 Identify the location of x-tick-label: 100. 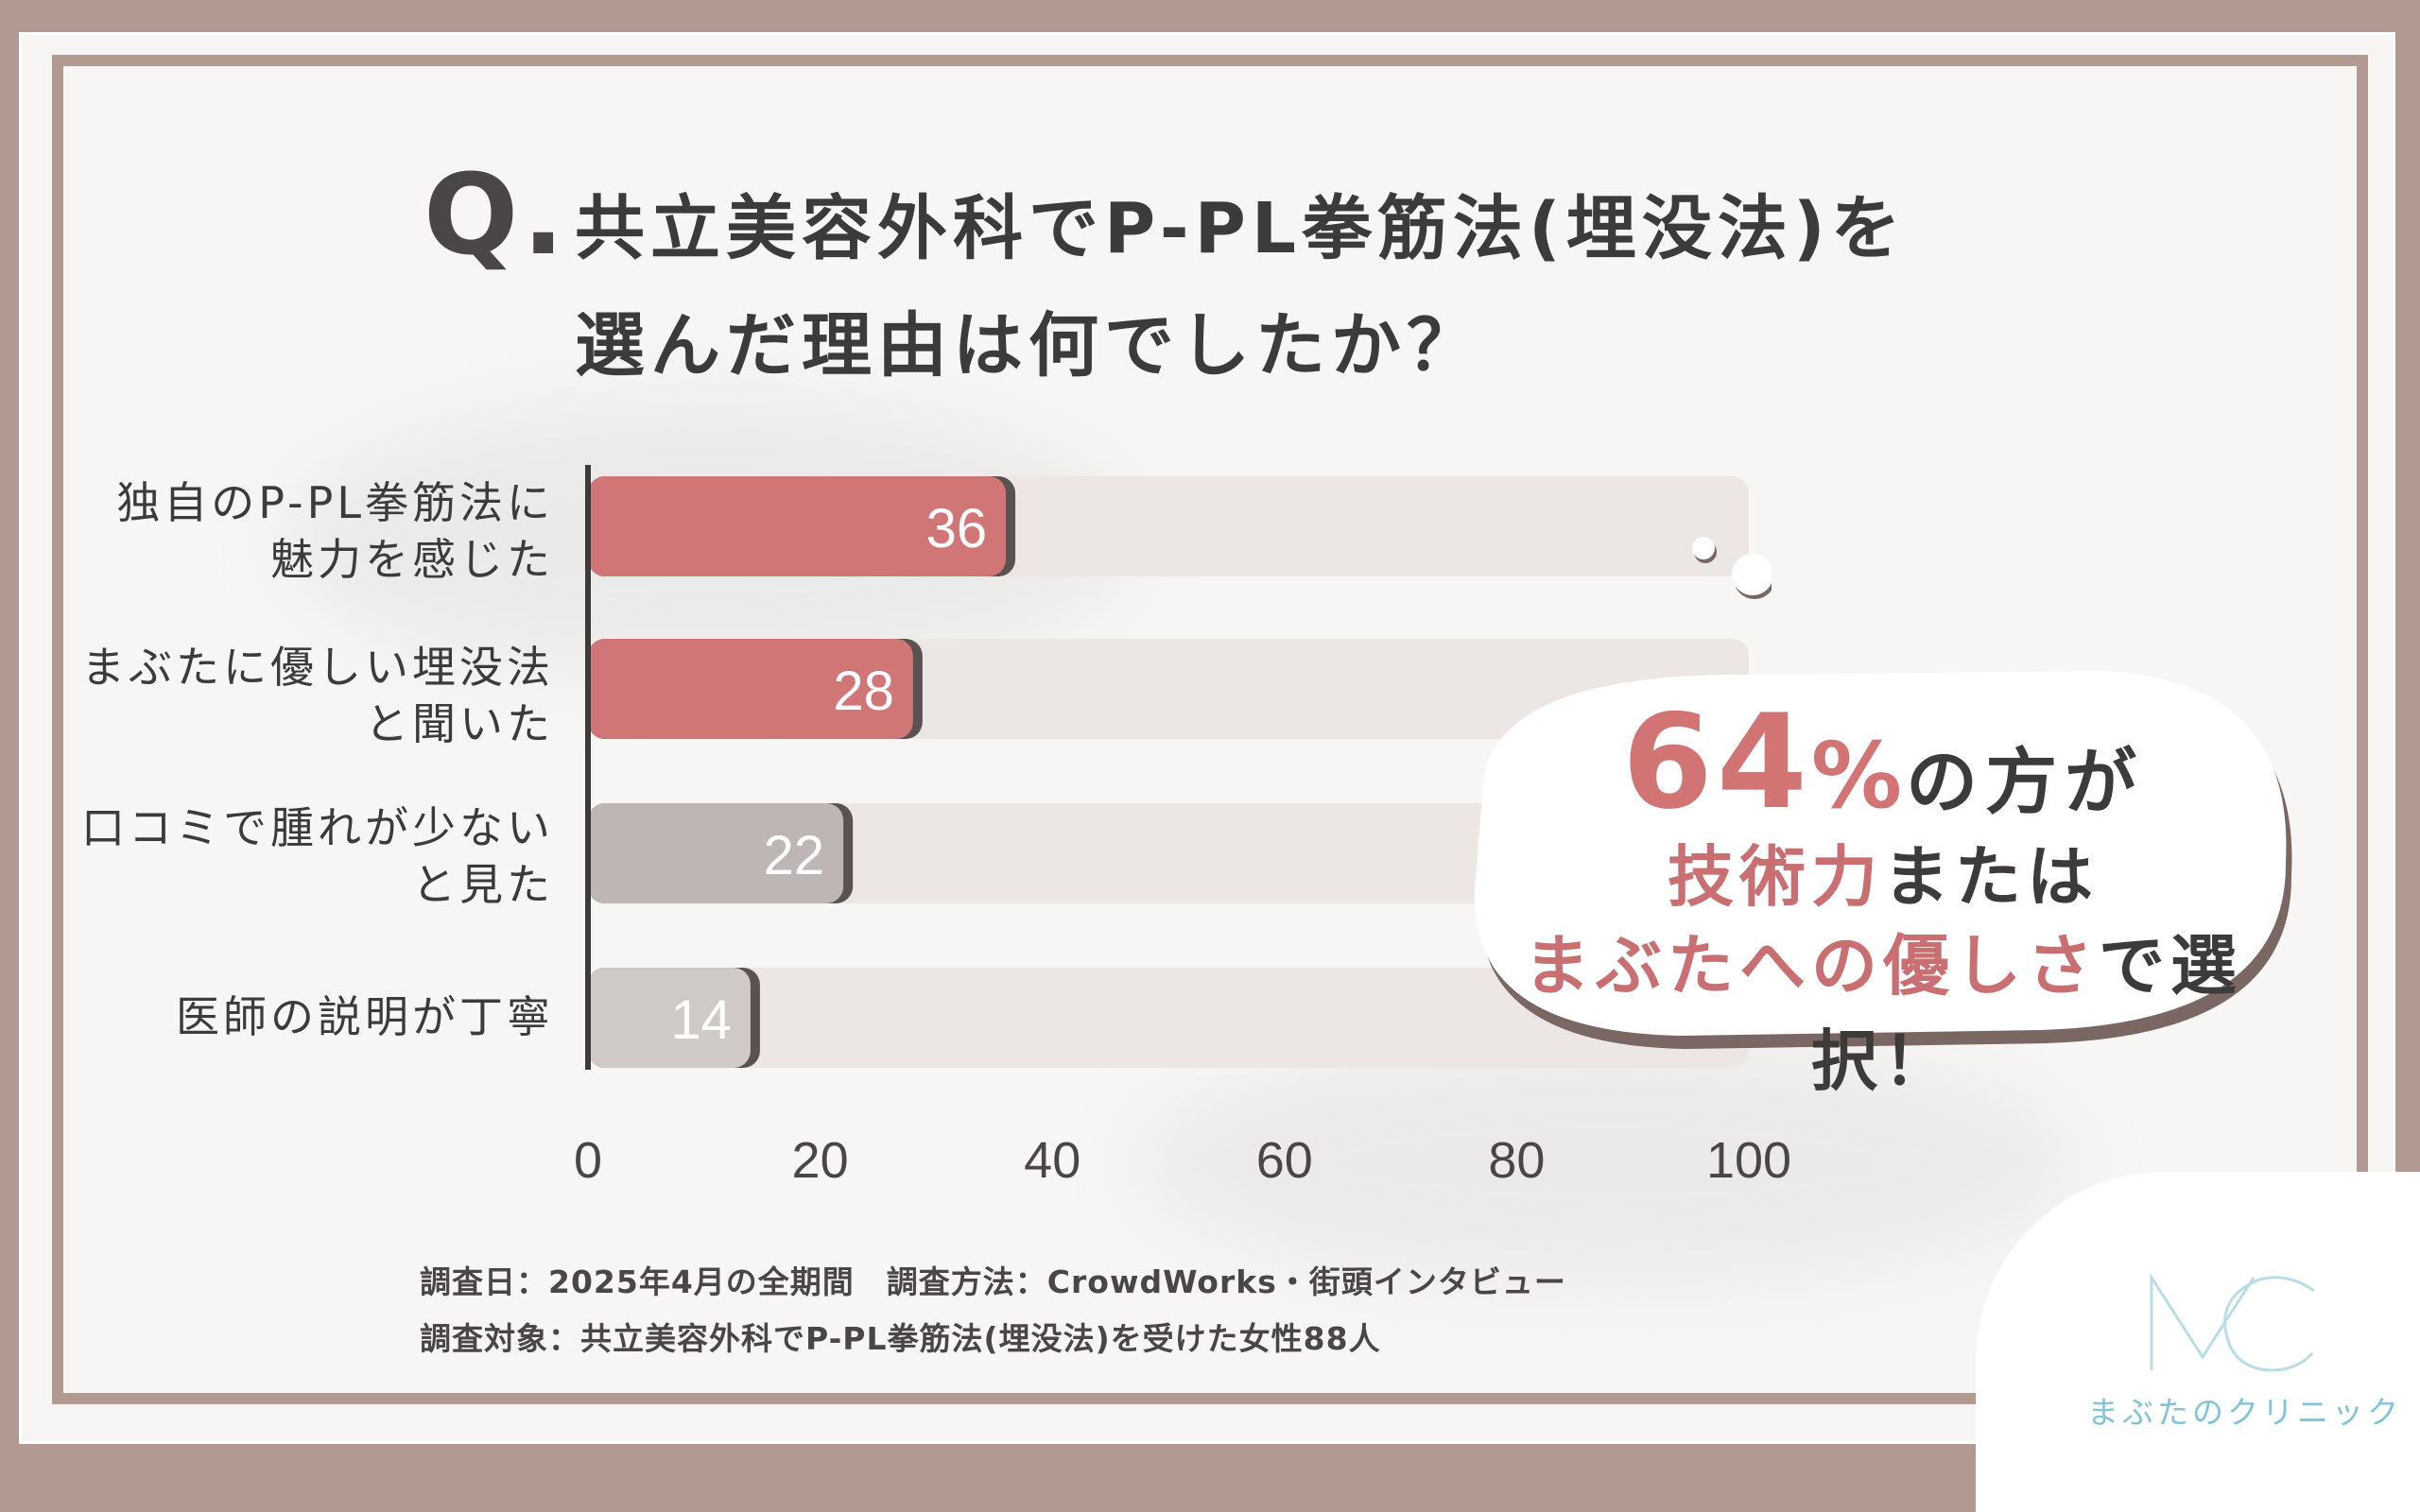
(1748, 1160).